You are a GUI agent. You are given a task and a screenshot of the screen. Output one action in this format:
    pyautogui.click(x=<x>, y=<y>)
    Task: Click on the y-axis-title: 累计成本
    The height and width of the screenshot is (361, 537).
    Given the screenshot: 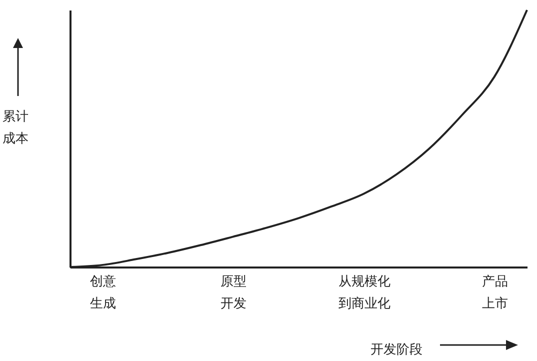 What is the action you would take?
    pyautogui.click(x=15, y=128)
    